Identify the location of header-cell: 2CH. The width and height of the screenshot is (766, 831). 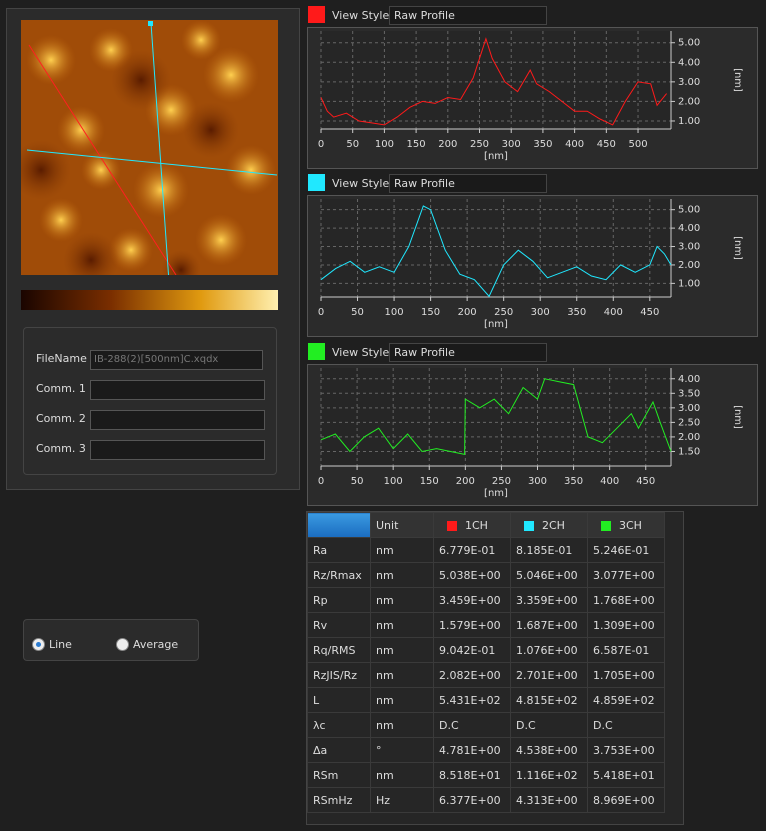
(549, 525).